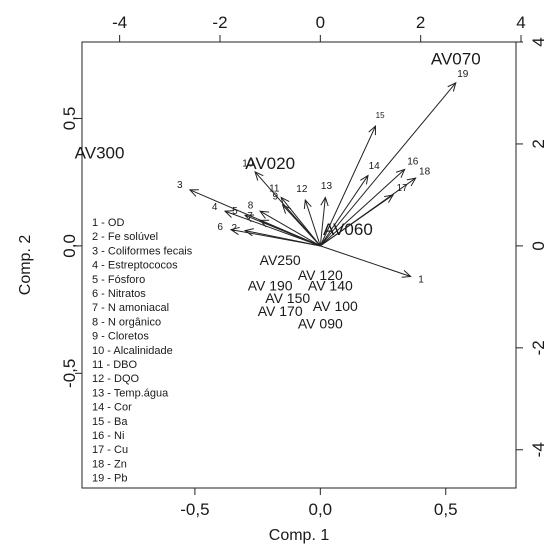 This screenshot has height=546, width=551. What do you see at coordinates (108, 436) in the screenshot?
I see `legend-item-16: 16 - Ni` at bounding box center [108, 436].